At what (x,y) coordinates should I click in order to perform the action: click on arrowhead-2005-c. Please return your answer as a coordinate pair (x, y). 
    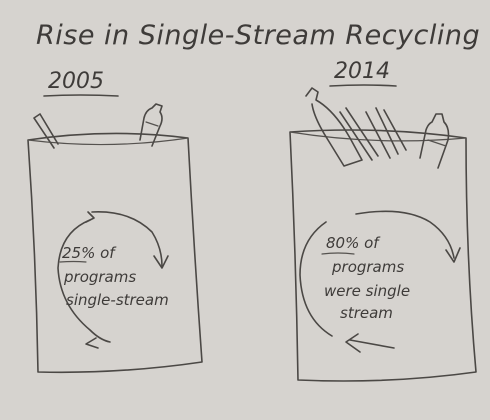
    Looking at the image, I should click on (90, 217).